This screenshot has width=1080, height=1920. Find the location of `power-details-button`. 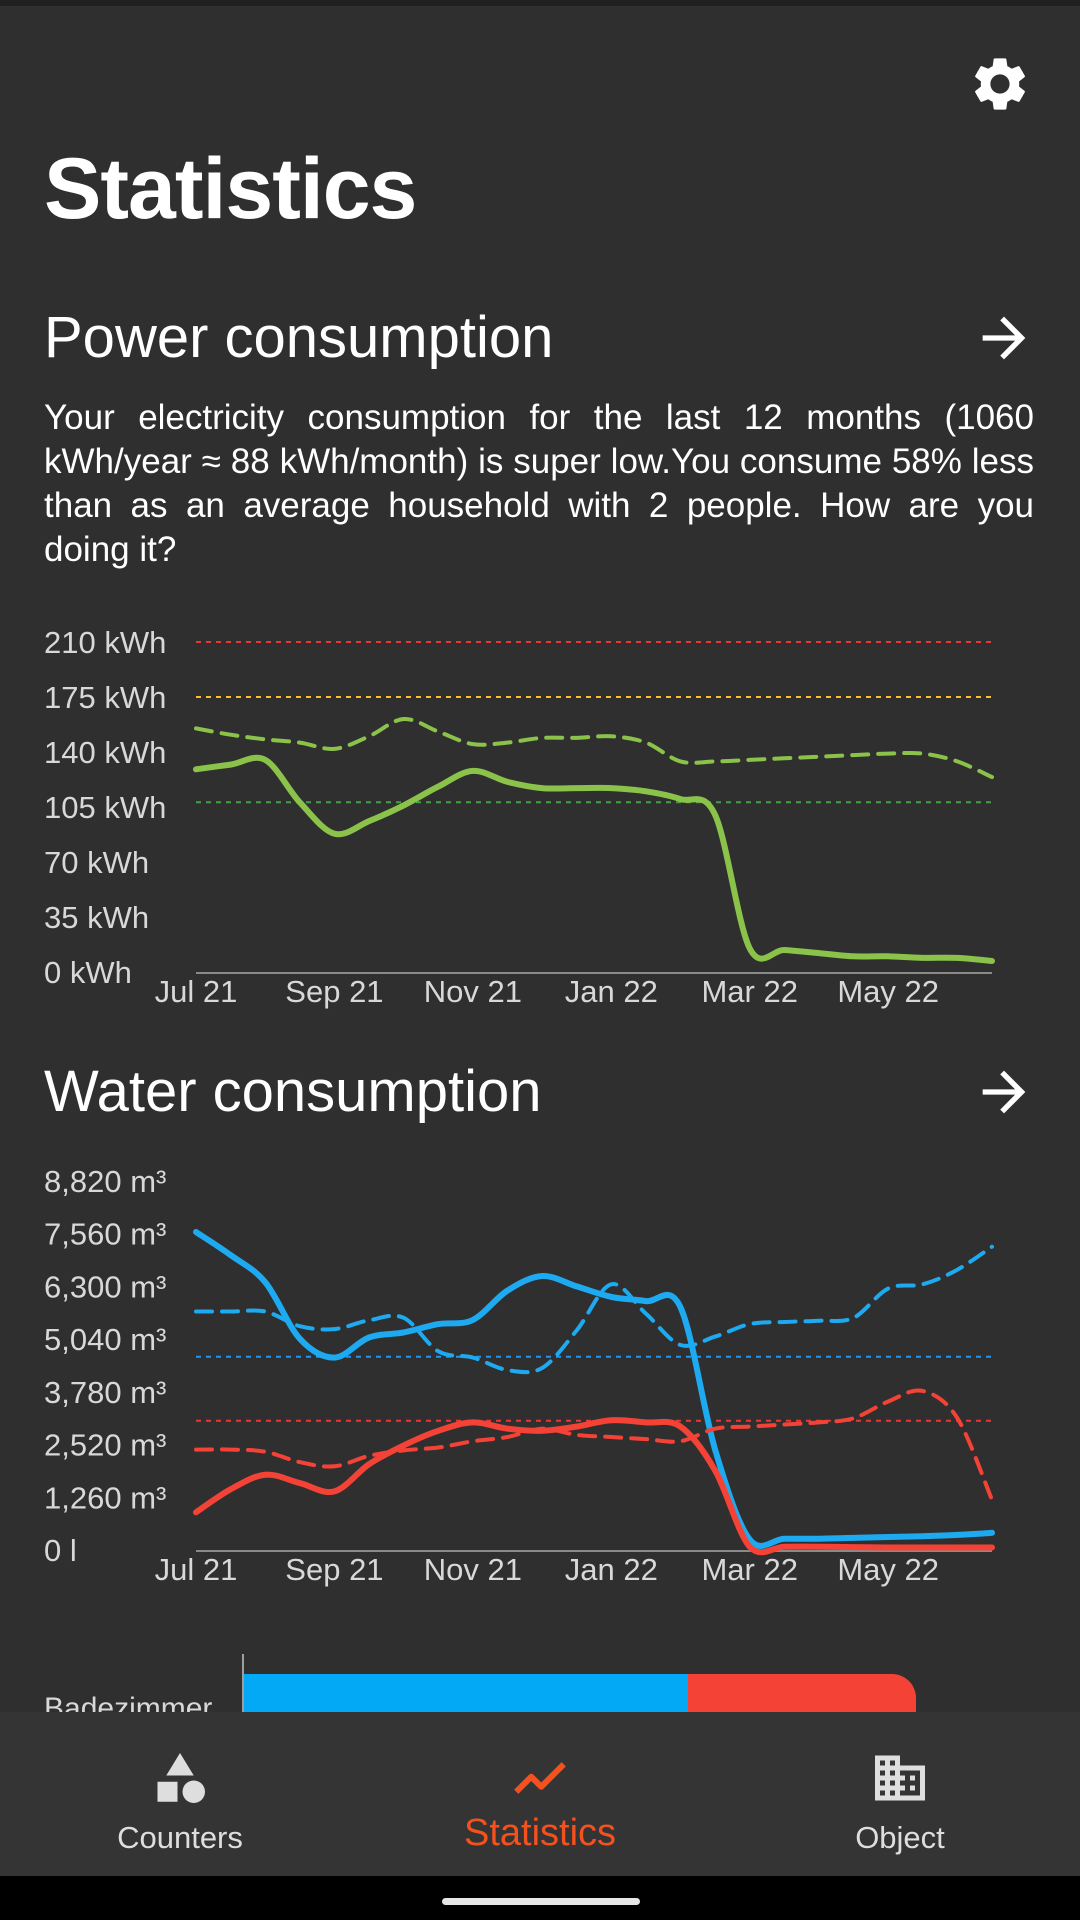

power-details-button is located at coordinates (1004, 338).